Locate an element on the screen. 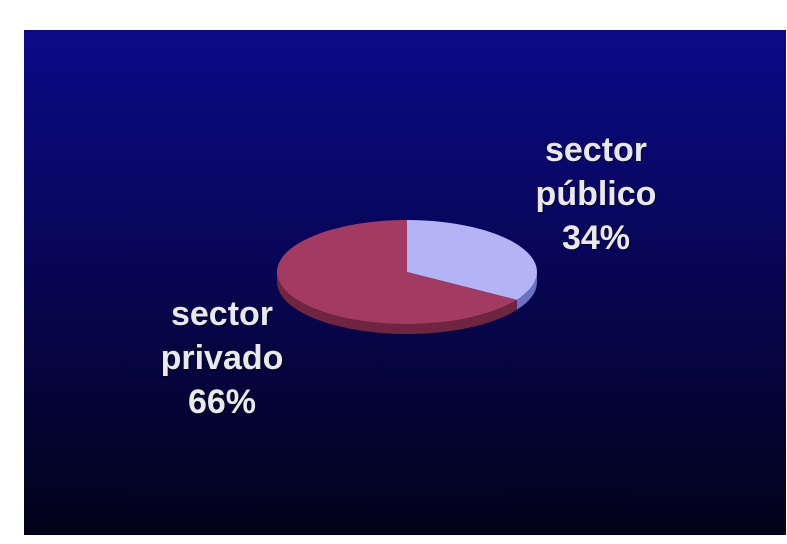  label-publico-line2: público is located at coordinates (596, 194).